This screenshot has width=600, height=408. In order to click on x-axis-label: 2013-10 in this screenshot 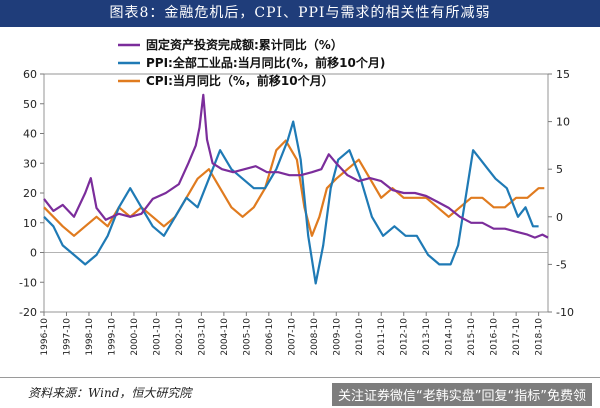, I will do `click(427, 337)`.